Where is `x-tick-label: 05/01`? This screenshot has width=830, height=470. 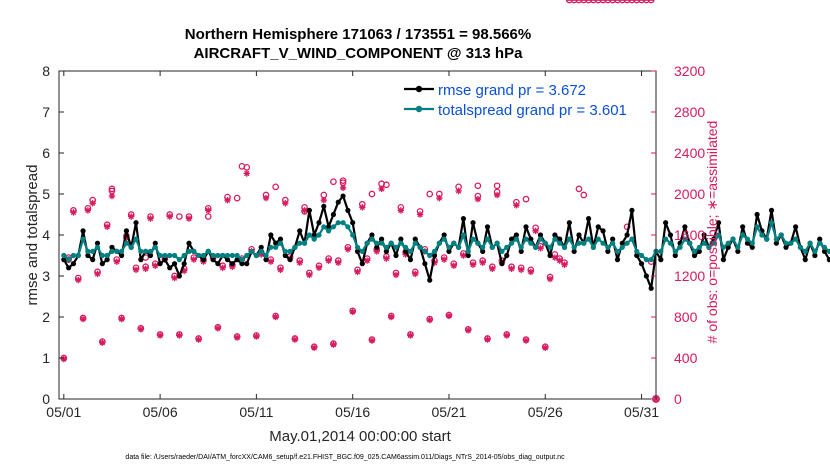 x-tick-label: 05/01 is located at coordinates (63, 412).